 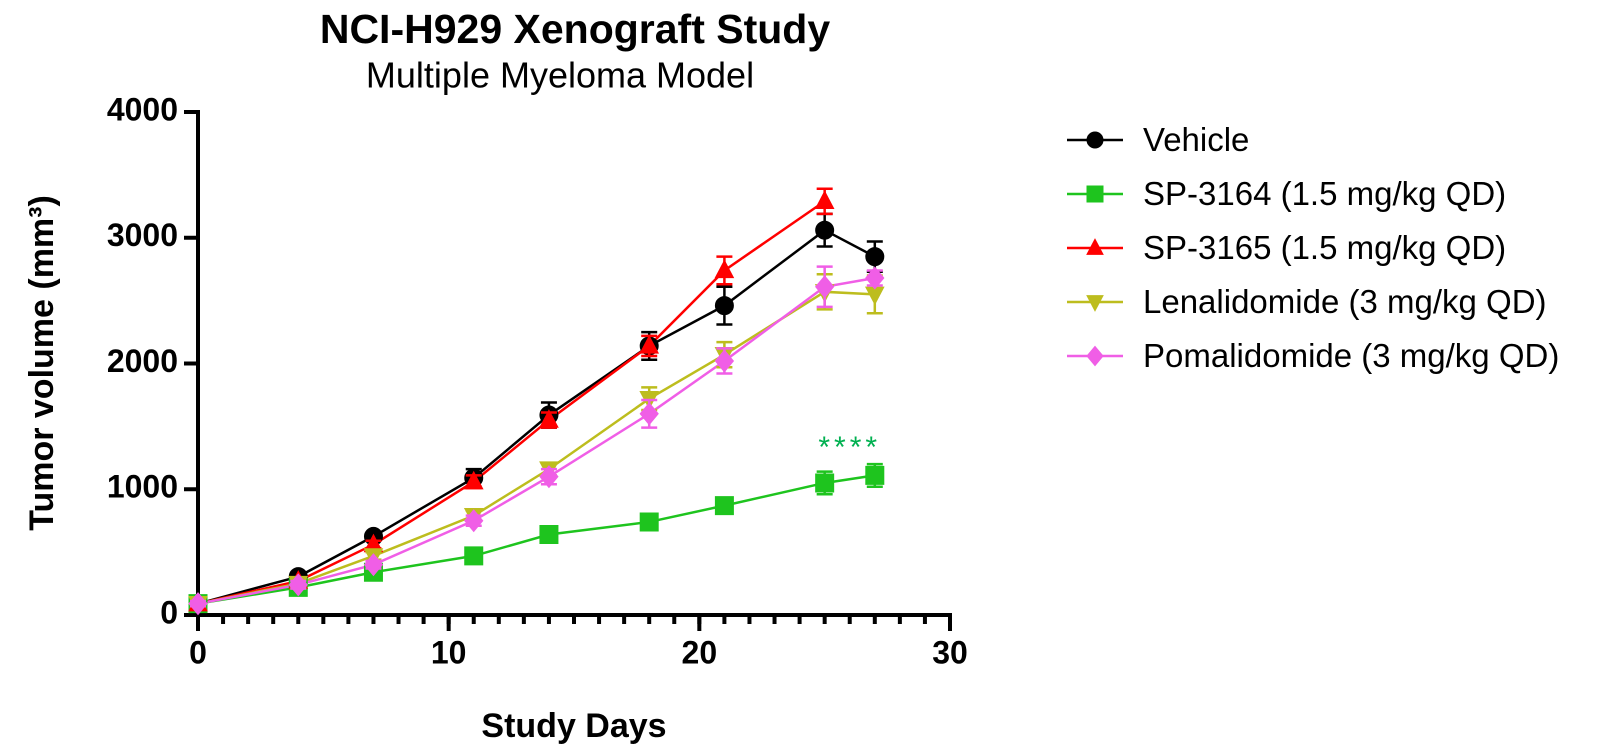 I want to click on legend-label: Pomalidomide (3 mg/kg QD), so click(x=1351, y=355).